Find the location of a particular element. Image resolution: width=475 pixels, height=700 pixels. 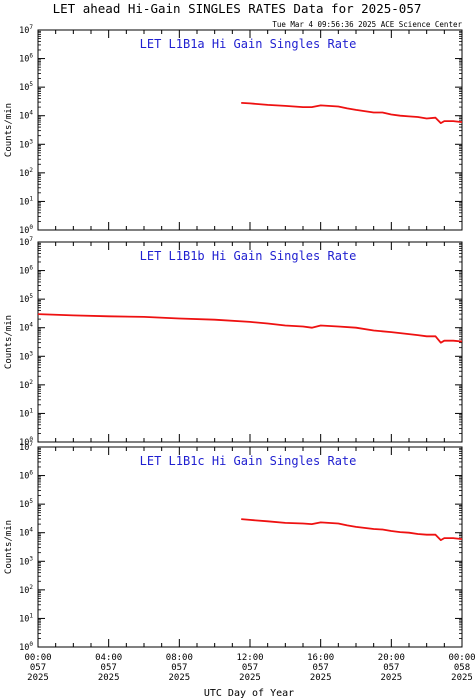

panel-title: LET L1B1a Hi Gain Singles Rate is located at coordinates (248, 44).